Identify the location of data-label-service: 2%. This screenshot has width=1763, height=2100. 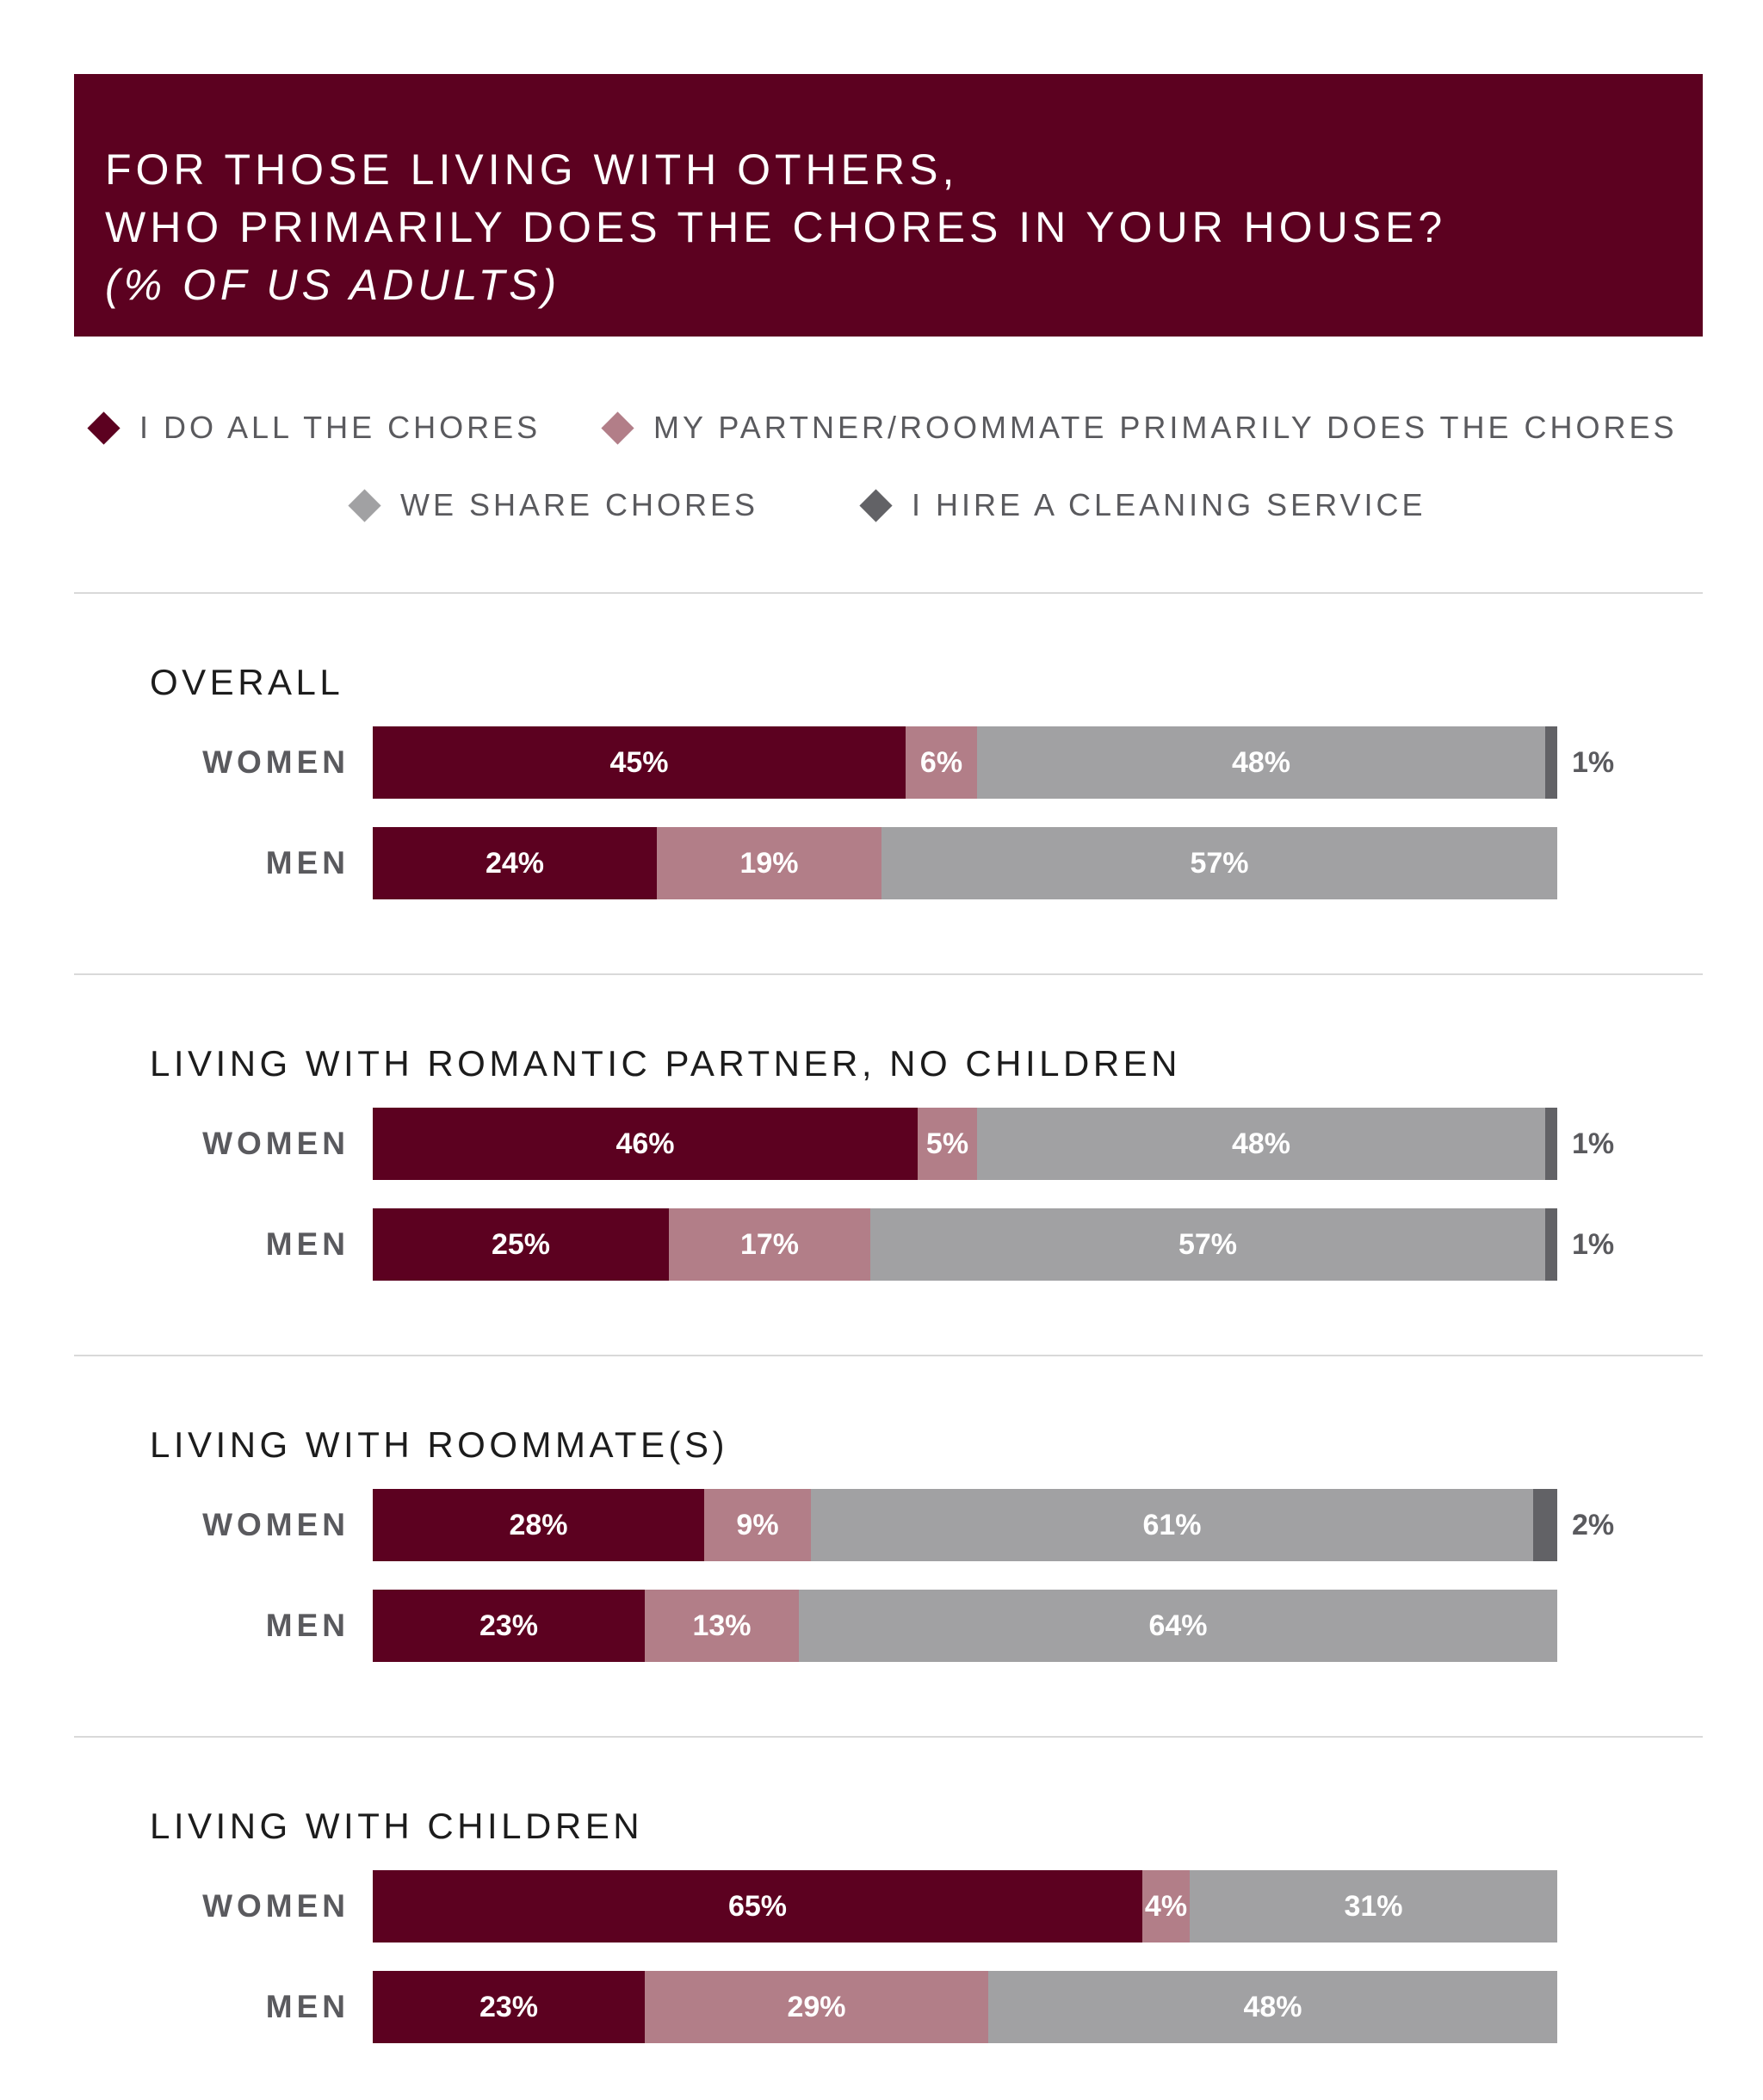
(1594, 1525).